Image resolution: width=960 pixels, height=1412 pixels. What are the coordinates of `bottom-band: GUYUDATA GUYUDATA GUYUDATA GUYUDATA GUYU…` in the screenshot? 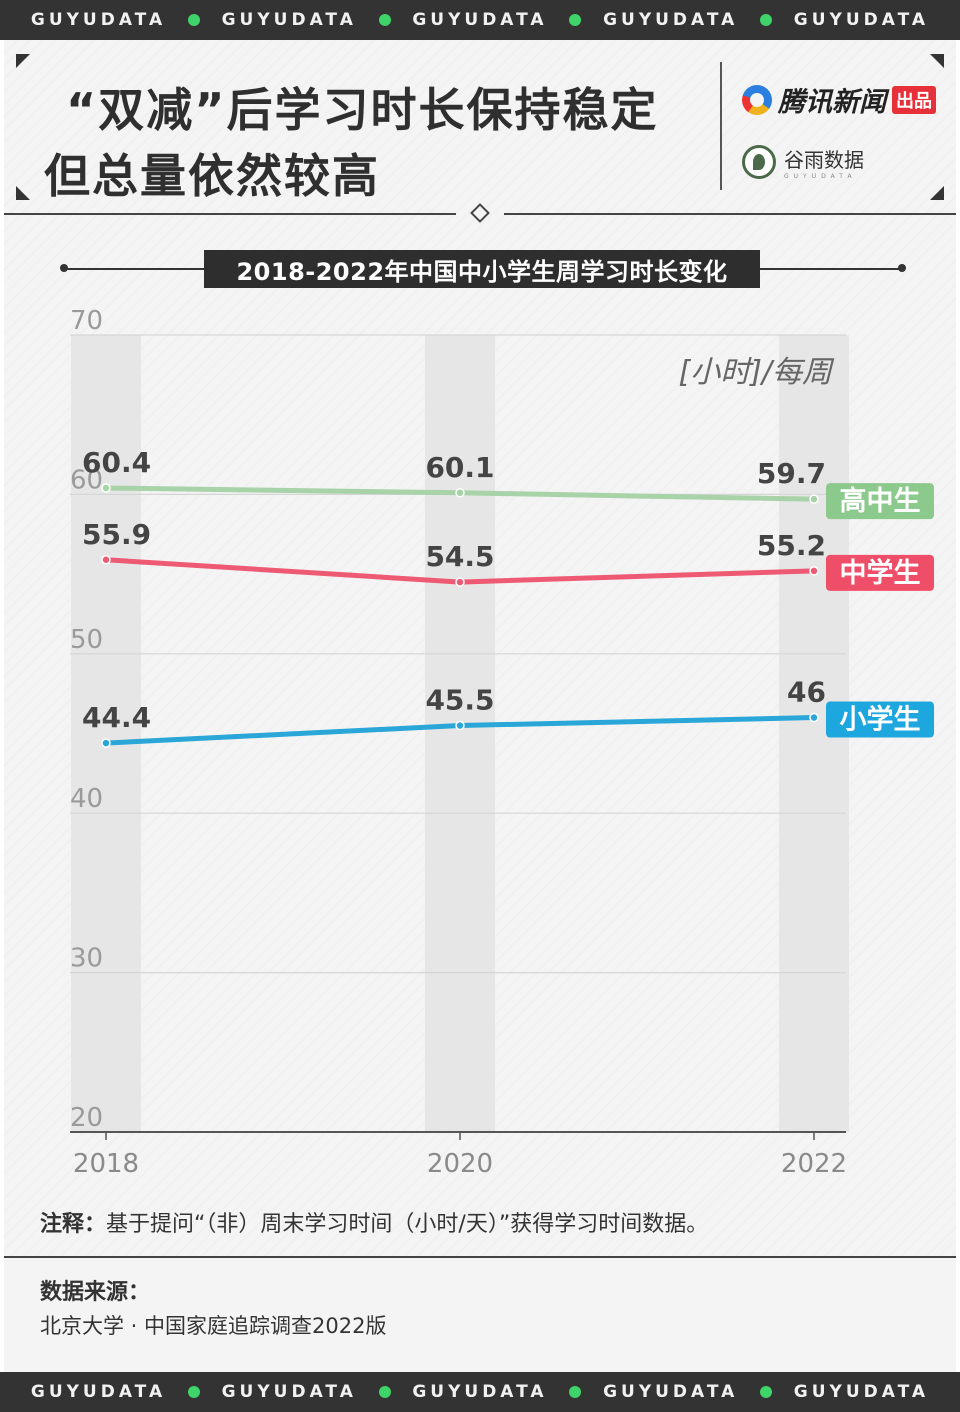 It's located at (480, 1392).